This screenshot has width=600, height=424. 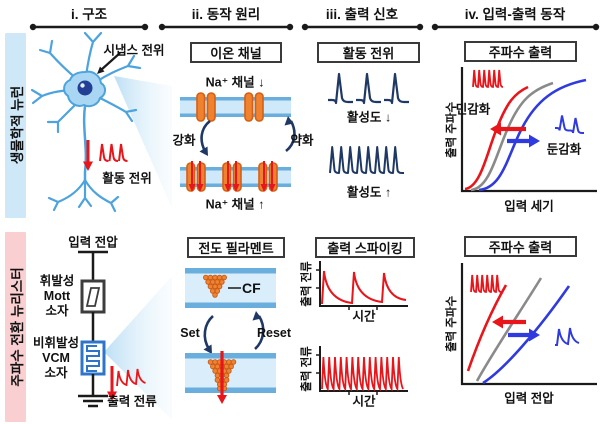 I want to click on output-current-label: 출력 전류, so click(x=132, y=401).